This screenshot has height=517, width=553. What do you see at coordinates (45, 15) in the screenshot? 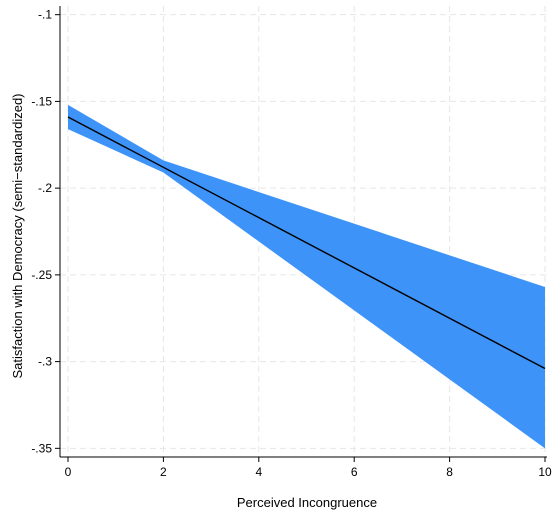
I see `y-tick-label-0: -.1` at bounding box center [45, 15].